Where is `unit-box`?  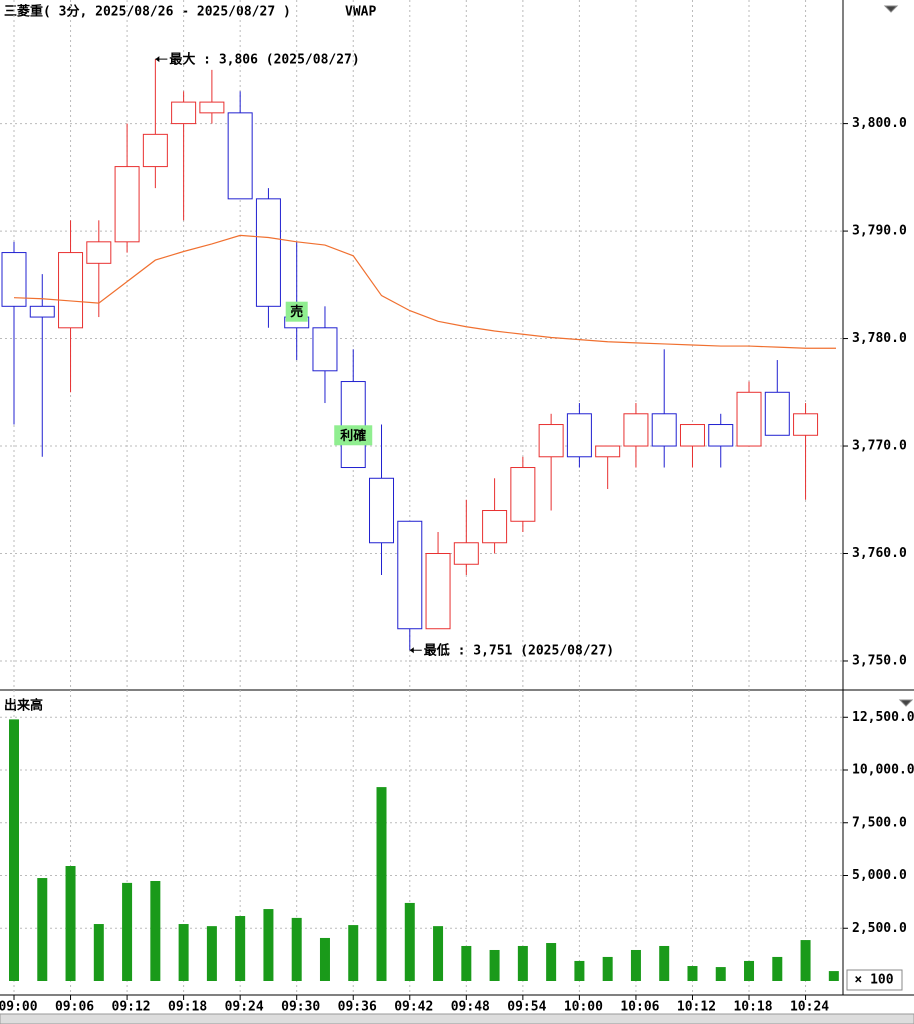
unit-box is located at coordinates (874, 980).